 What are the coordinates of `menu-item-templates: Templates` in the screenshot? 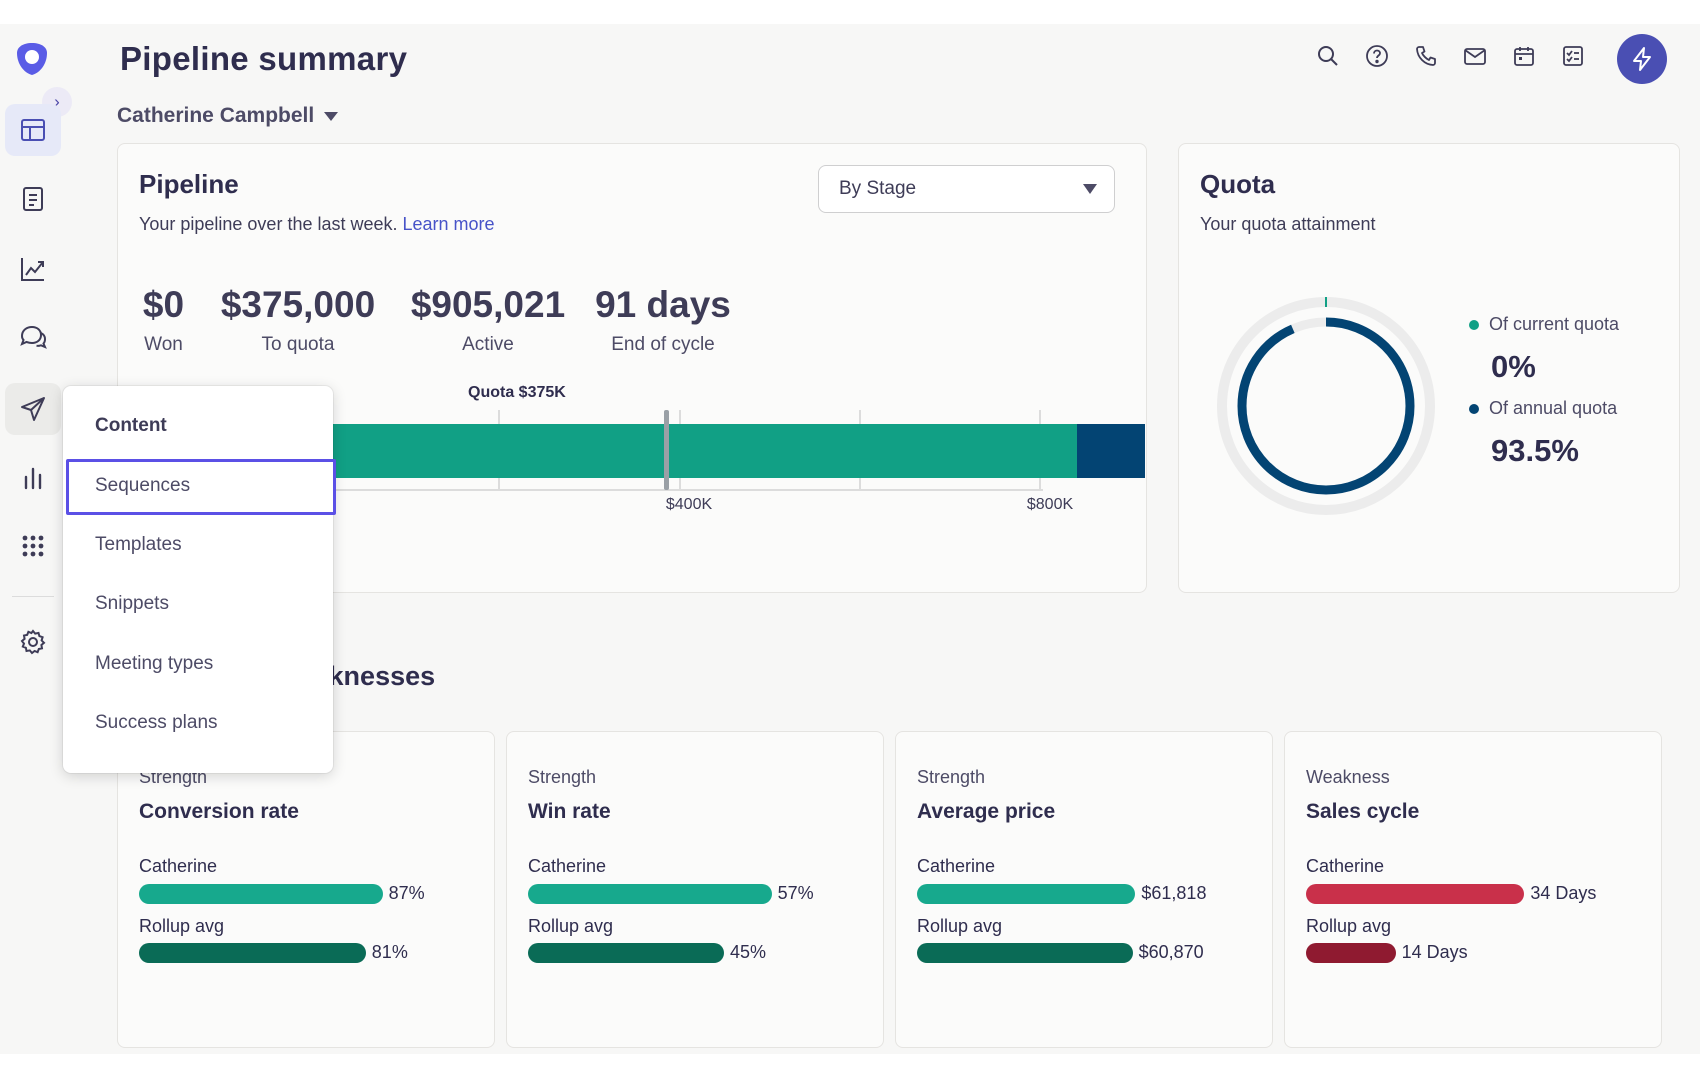 It's located at (138, 544).